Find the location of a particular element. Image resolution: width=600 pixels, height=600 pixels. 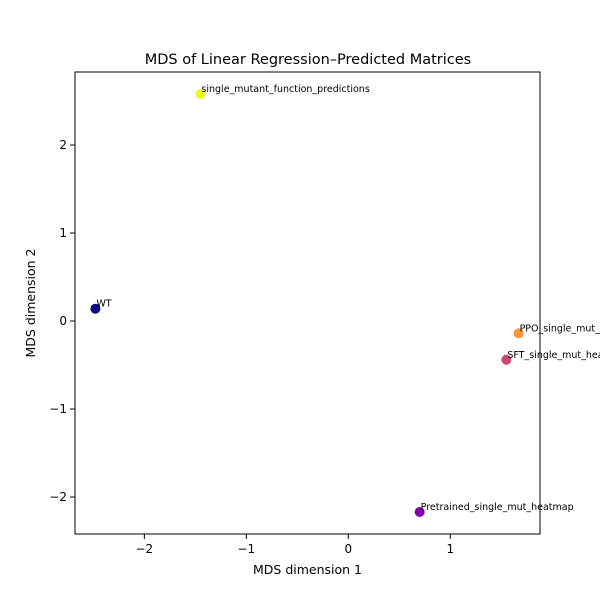

data-point-label: PPO_single_mut_heatmap is located at coordinates (560, 328).